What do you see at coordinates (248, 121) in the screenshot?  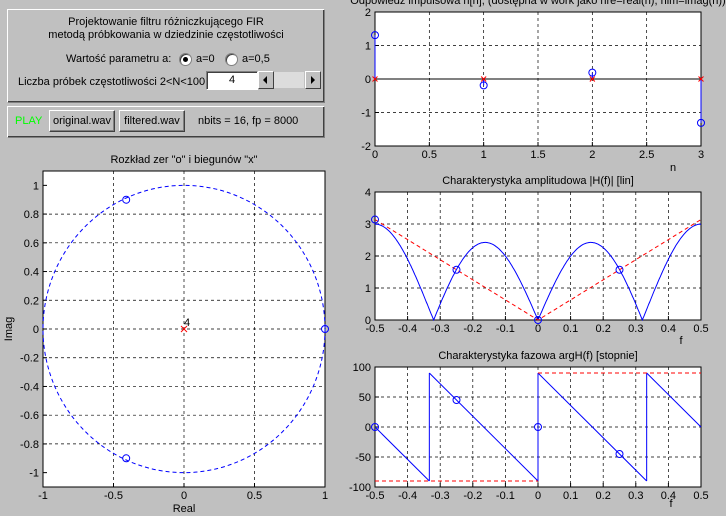 I see `play-info: nbits = 16, fp = 8000` at bounding box center [248, 121].